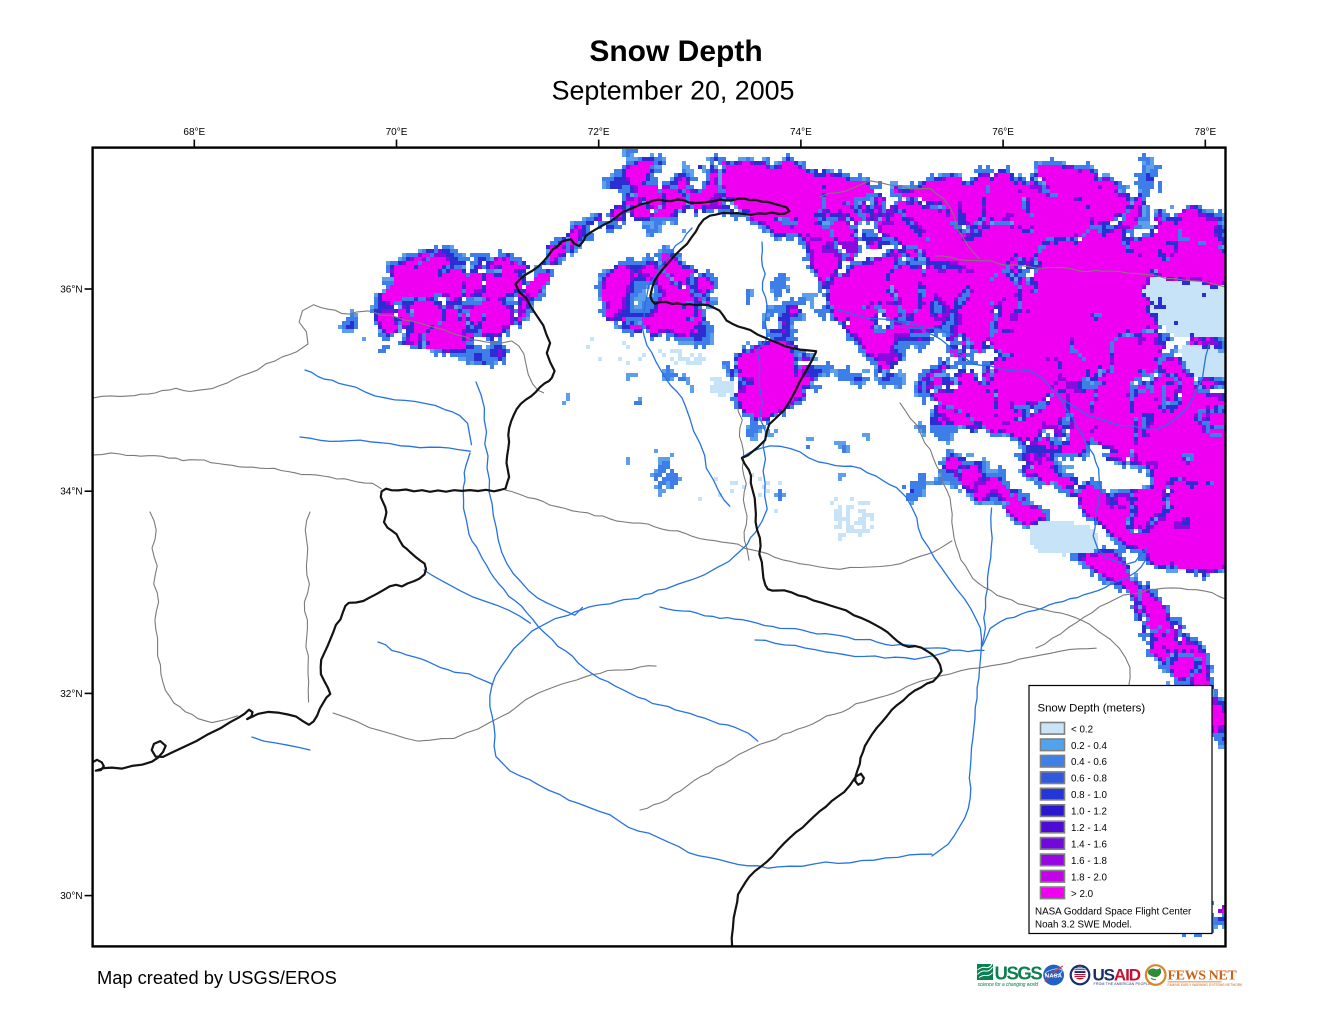 Image resolution: width=1320 pixels, height=1020 pixels. Describe the element at coordinates (1089, 844) in the screenshot. I see `svg-text: 1.4 - 1.6` at that location.